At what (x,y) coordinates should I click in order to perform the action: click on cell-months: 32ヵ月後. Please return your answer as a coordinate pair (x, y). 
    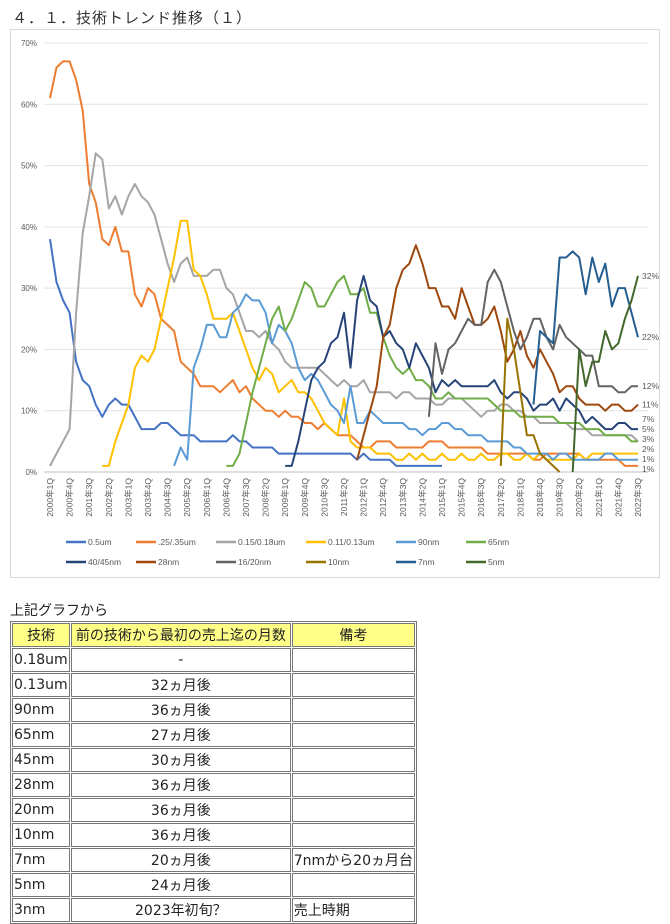
    Looking at the image, I should click on (180, 685).